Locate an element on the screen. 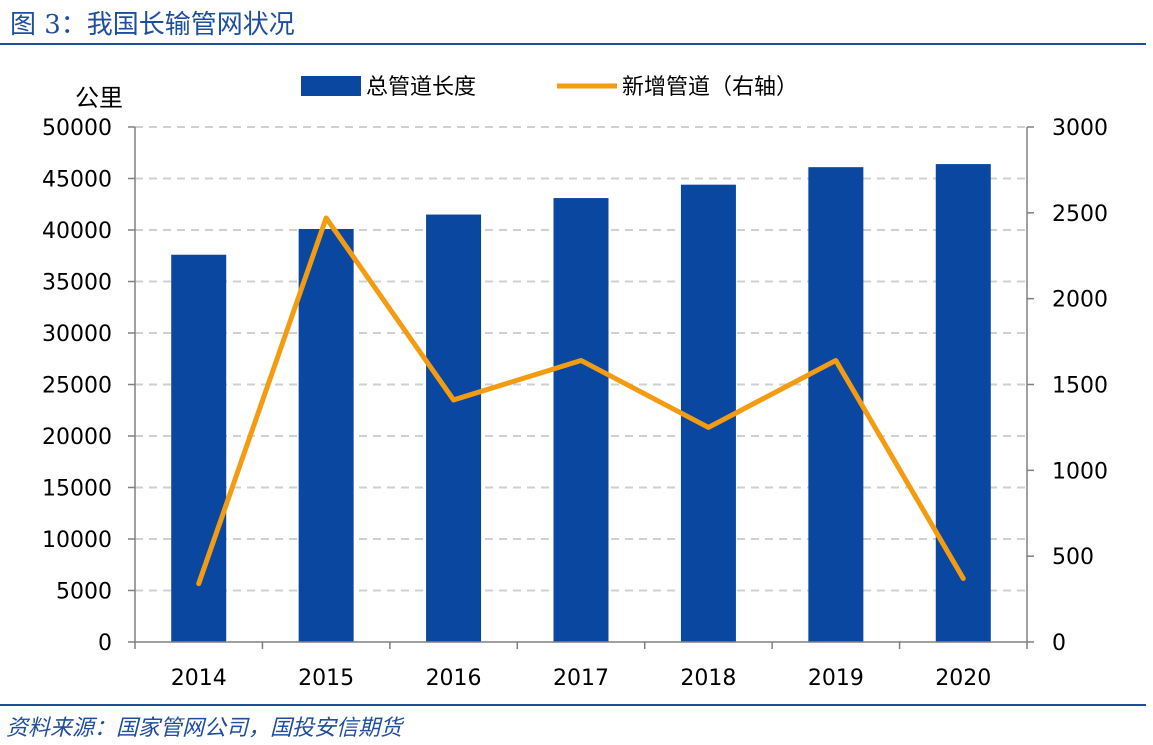  axis-labels: 公里 is located at coordinates (99, 98).